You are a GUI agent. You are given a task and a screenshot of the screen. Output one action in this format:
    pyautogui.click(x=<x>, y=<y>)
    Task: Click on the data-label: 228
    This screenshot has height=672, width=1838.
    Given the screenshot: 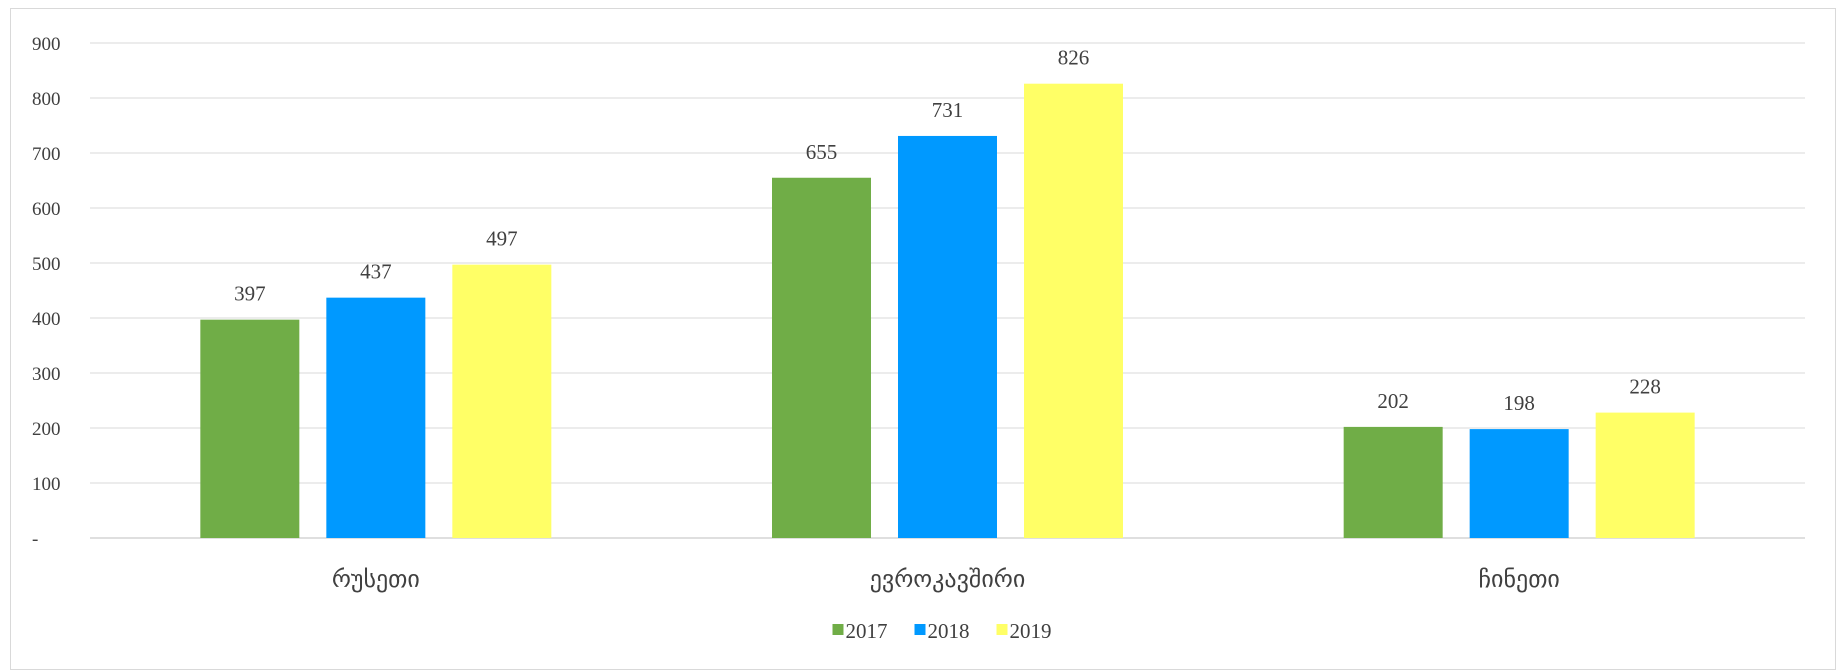 What is the action you would take?
    pyautogui.click(x=1645, y=387)
    